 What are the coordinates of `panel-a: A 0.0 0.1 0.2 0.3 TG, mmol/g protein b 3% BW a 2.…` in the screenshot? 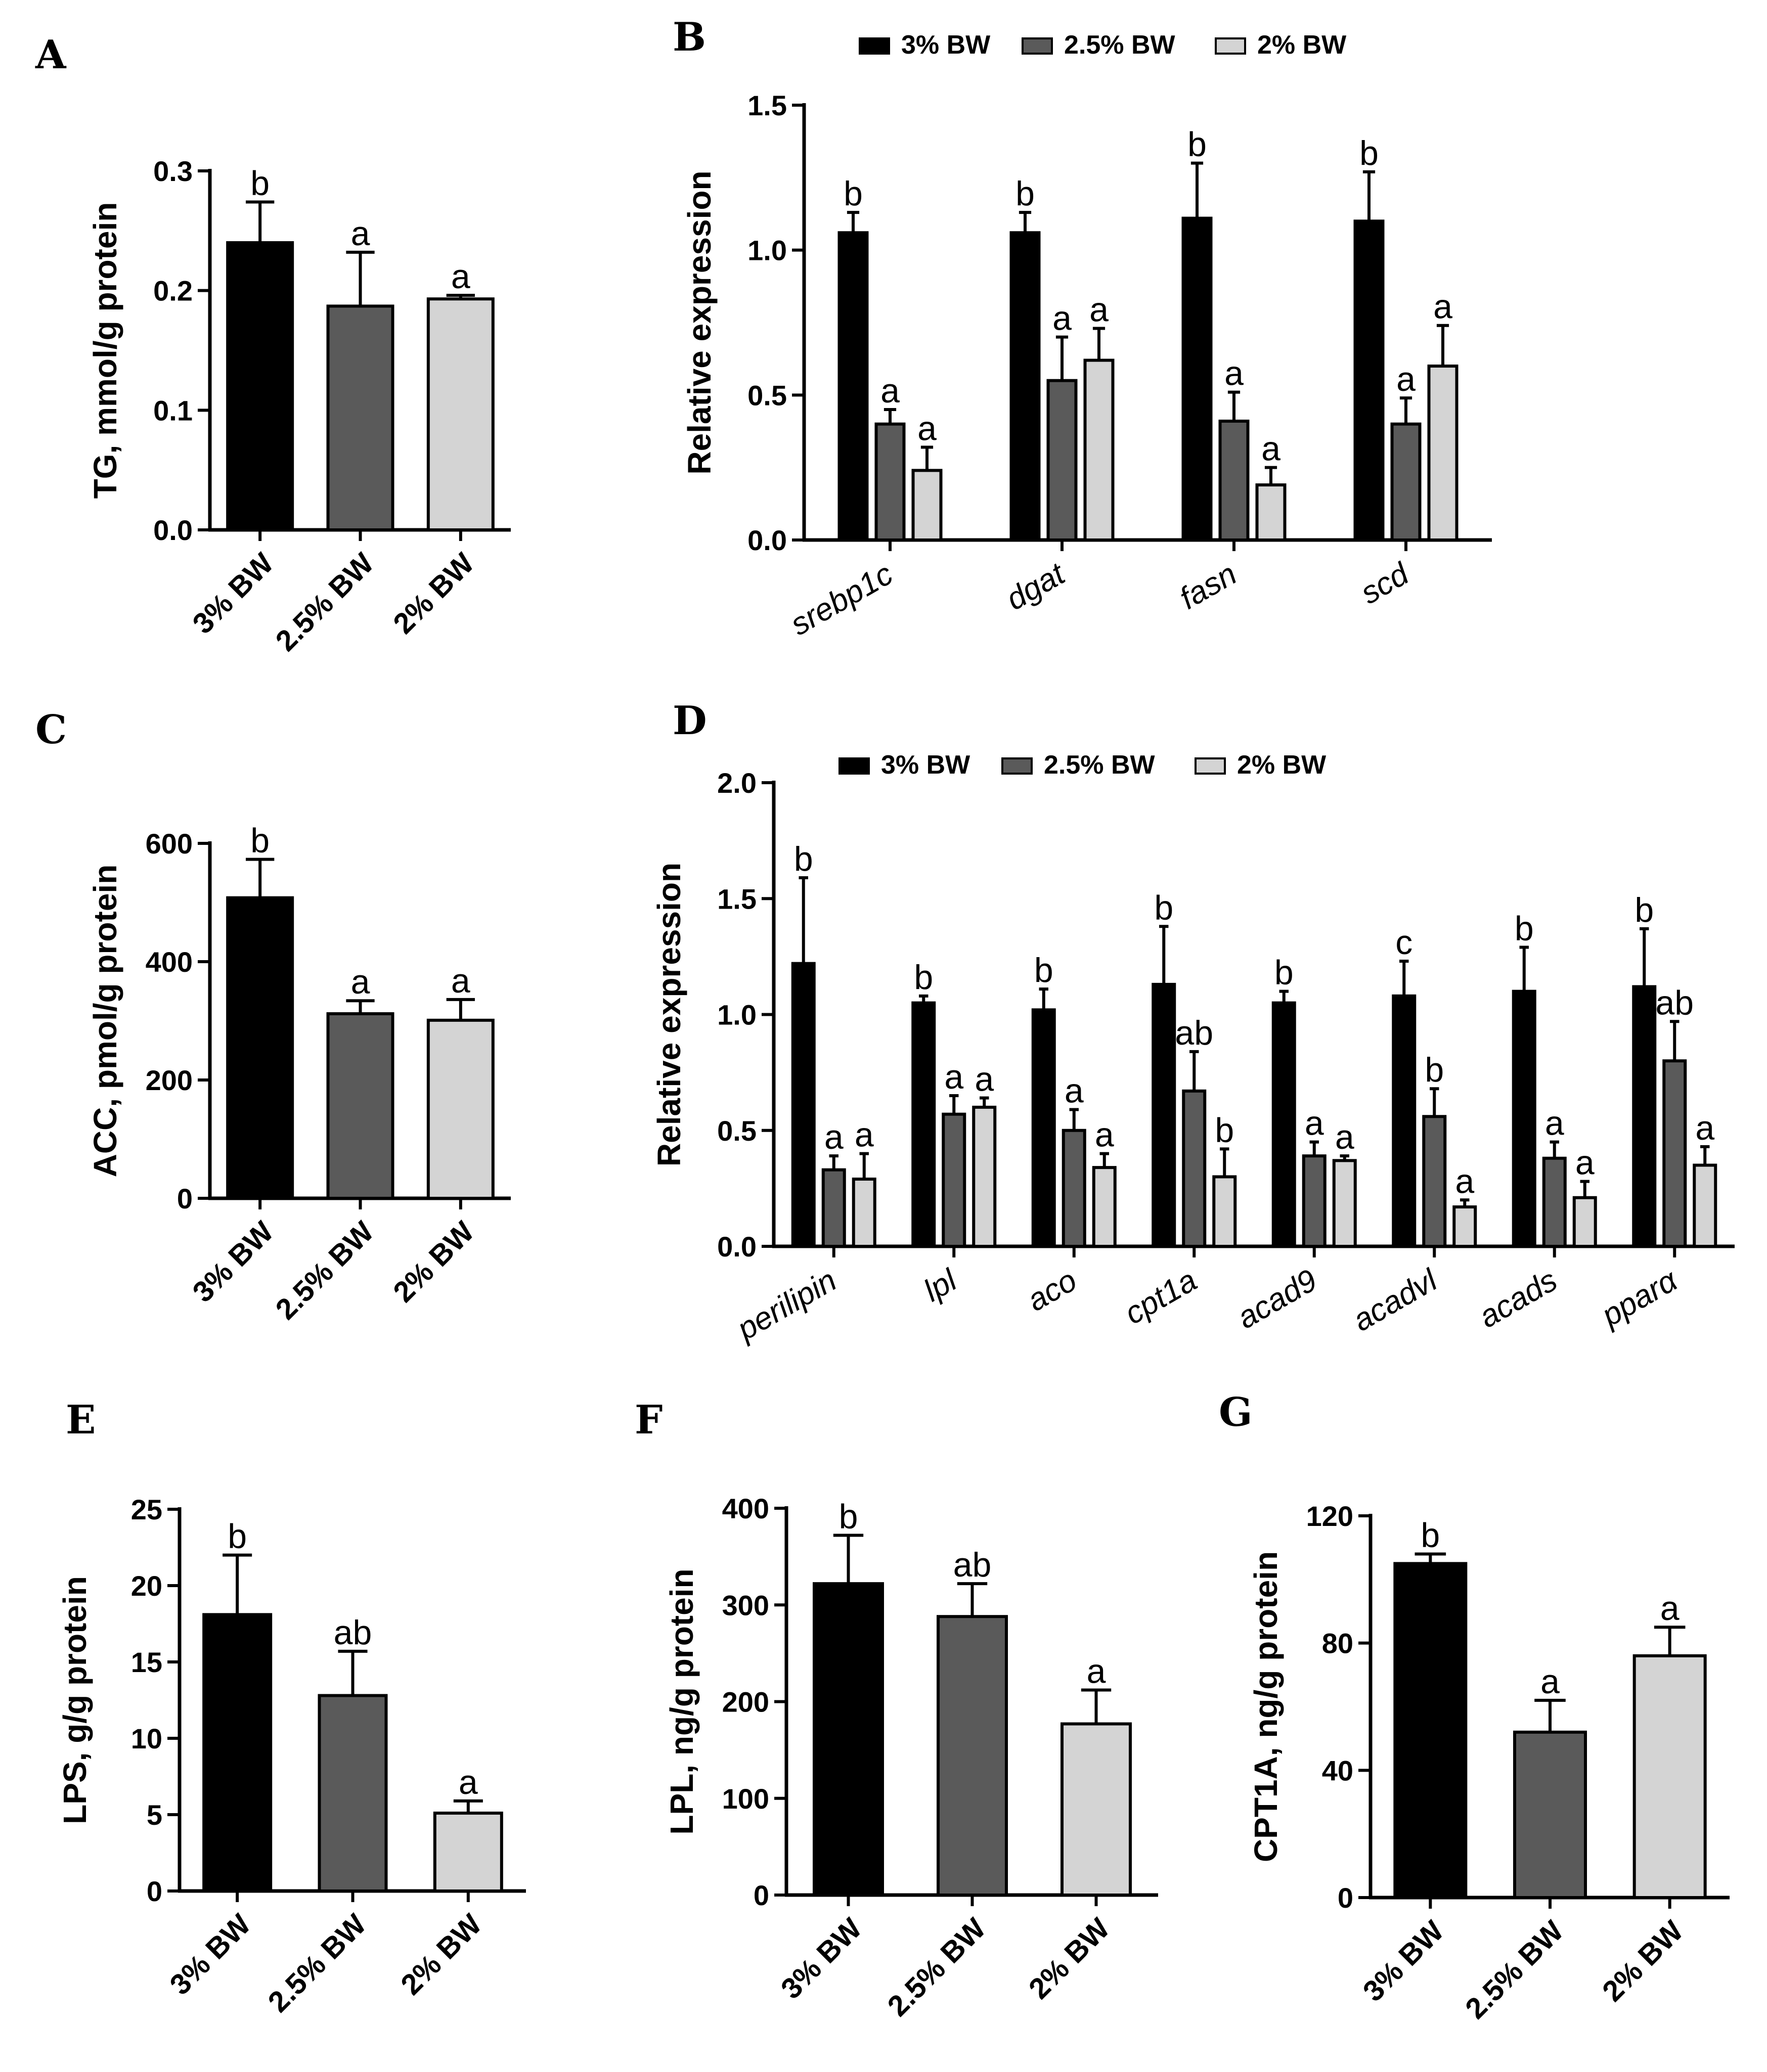 It's located at (273, 344).